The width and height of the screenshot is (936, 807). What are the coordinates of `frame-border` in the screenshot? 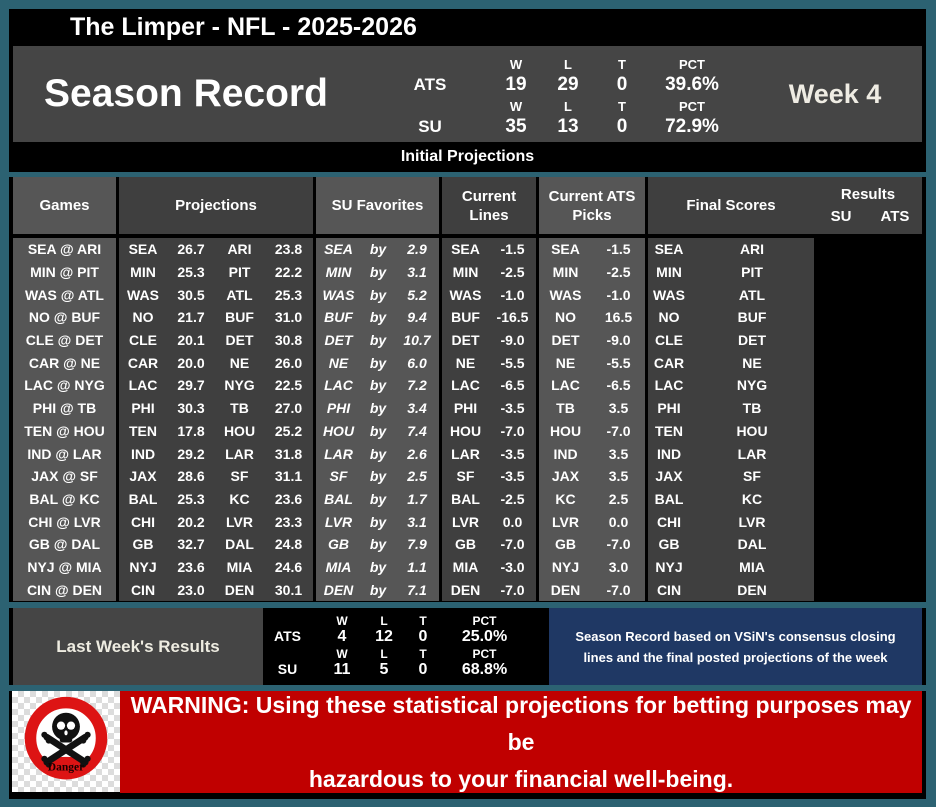 It's located at (468, 4).